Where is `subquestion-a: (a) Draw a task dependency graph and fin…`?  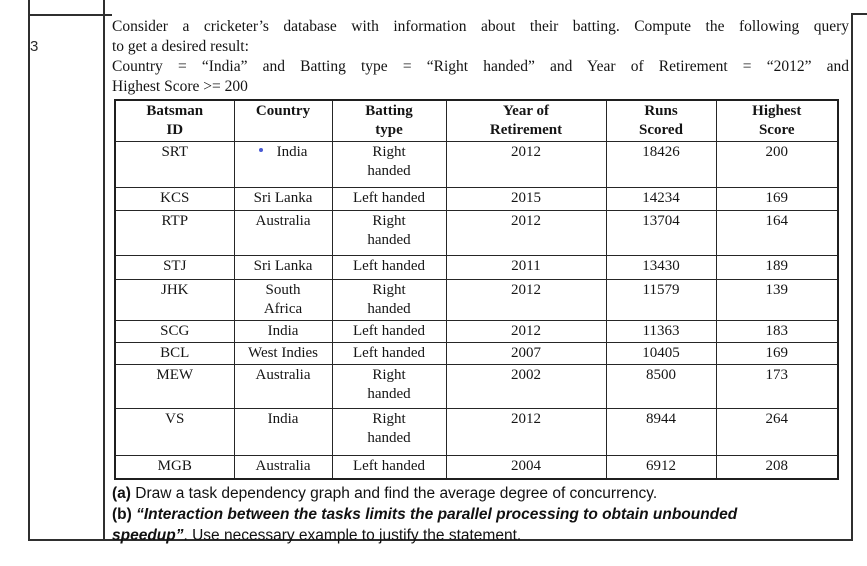
subquestion-a: (a) Draw a task dependency graph and fin… is located at coordinates (480, 493).